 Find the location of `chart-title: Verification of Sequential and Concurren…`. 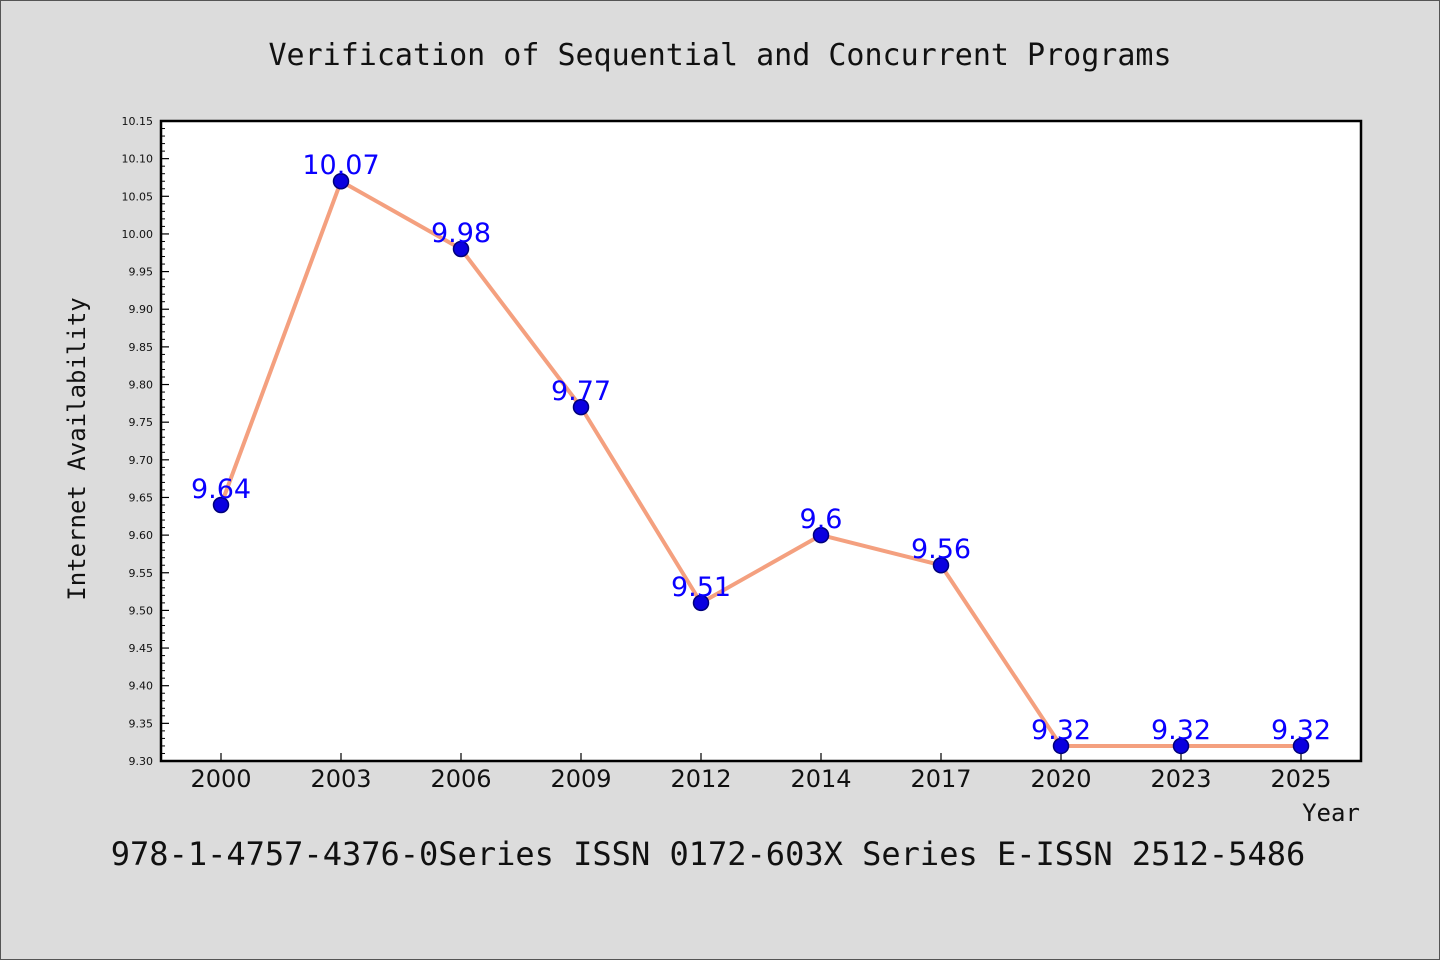

chart-title: Verification of Sequential and Concurren… is located at coordinates (719, 55).